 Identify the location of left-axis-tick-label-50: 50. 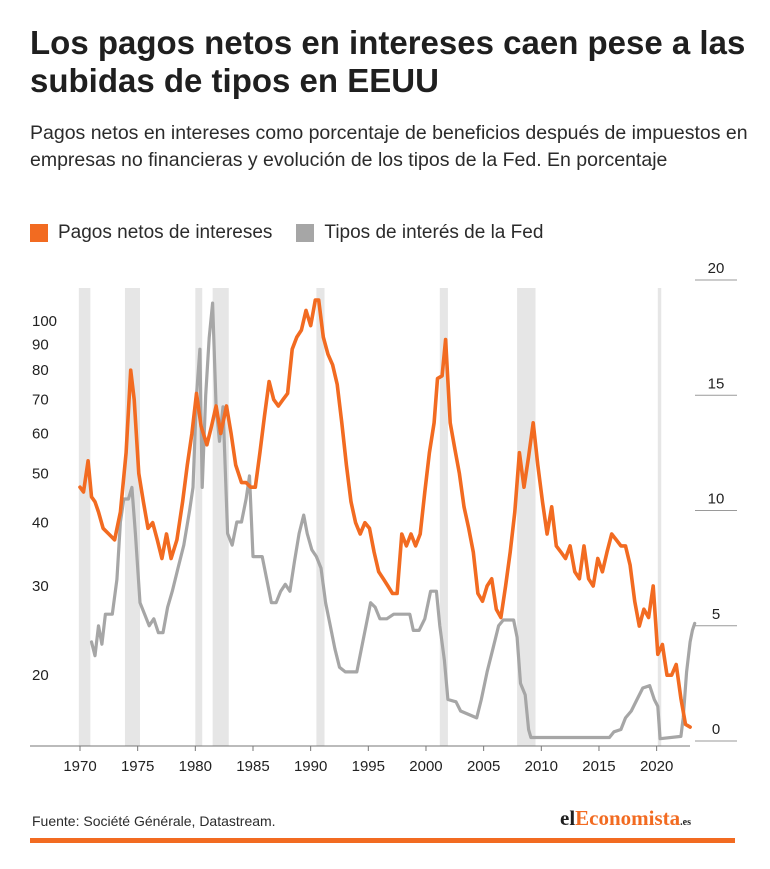
(40, 474).